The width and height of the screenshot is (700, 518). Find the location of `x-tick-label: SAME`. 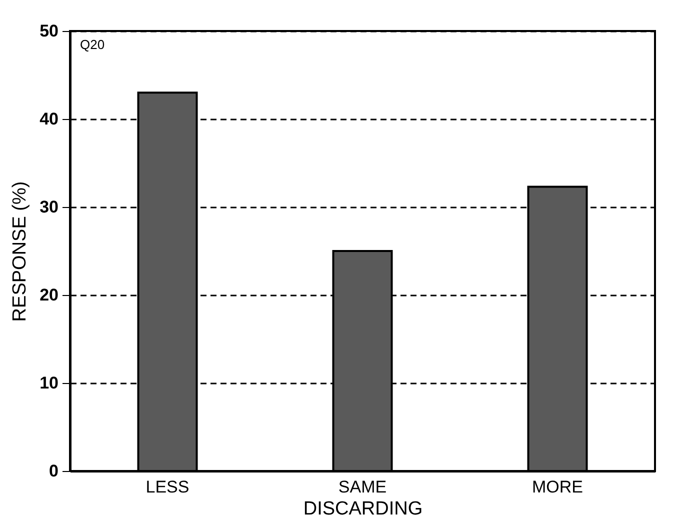

x-tick-label: SAME is located at coordinates (362, 487).